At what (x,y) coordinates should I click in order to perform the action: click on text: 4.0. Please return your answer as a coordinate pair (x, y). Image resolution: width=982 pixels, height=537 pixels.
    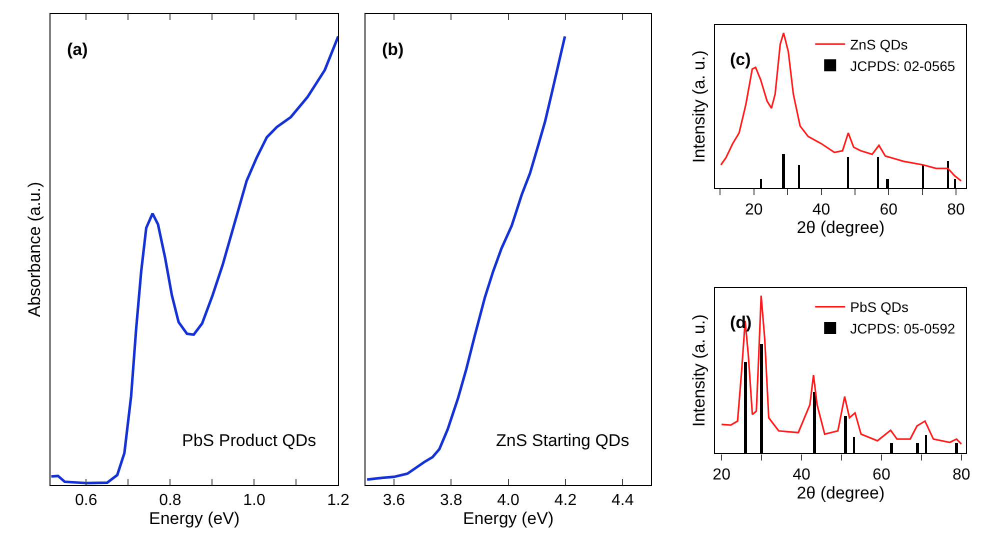
    Looking at the image, I should click on (508, 501).